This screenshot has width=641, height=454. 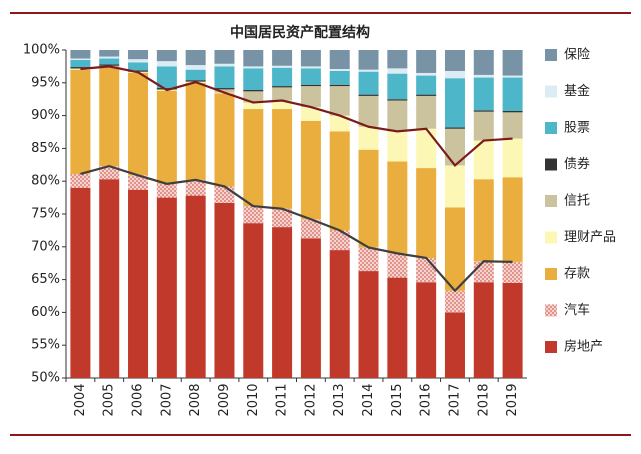 What do you see at coordinates (45, 378) in the screenshot?
I see `y-tick-label: 50%` at bounding box center [45, 378].